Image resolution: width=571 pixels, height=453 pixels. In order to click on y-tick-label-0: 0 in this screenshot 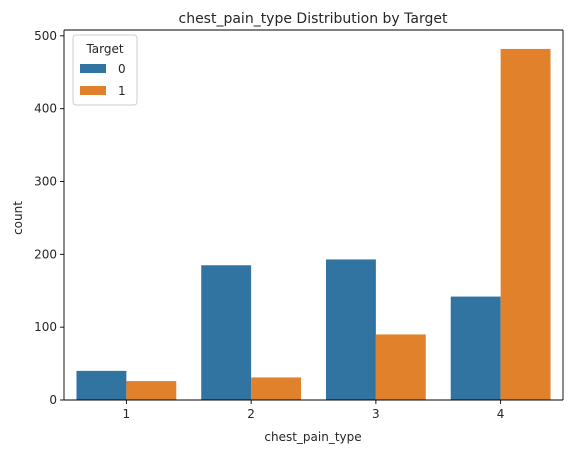, I will do `click(53, 400)`.